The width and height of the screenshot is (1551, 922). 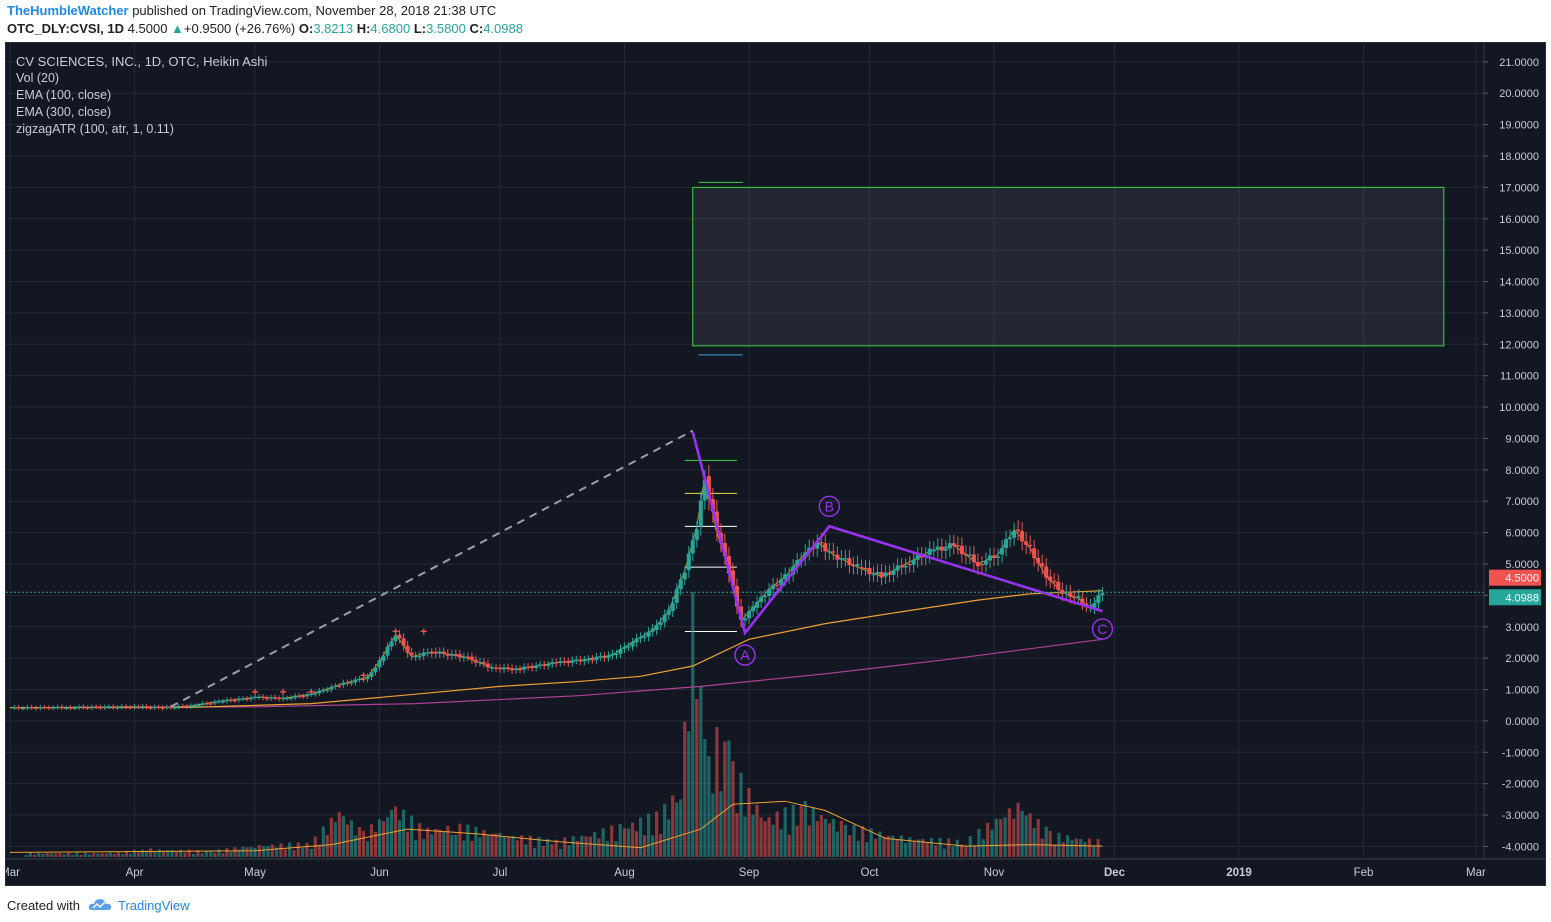 What do you see at coordinates (38, 78) in the screenshot?
I see `legend-volume: Vol (20)` at bounding box center [38, 78].